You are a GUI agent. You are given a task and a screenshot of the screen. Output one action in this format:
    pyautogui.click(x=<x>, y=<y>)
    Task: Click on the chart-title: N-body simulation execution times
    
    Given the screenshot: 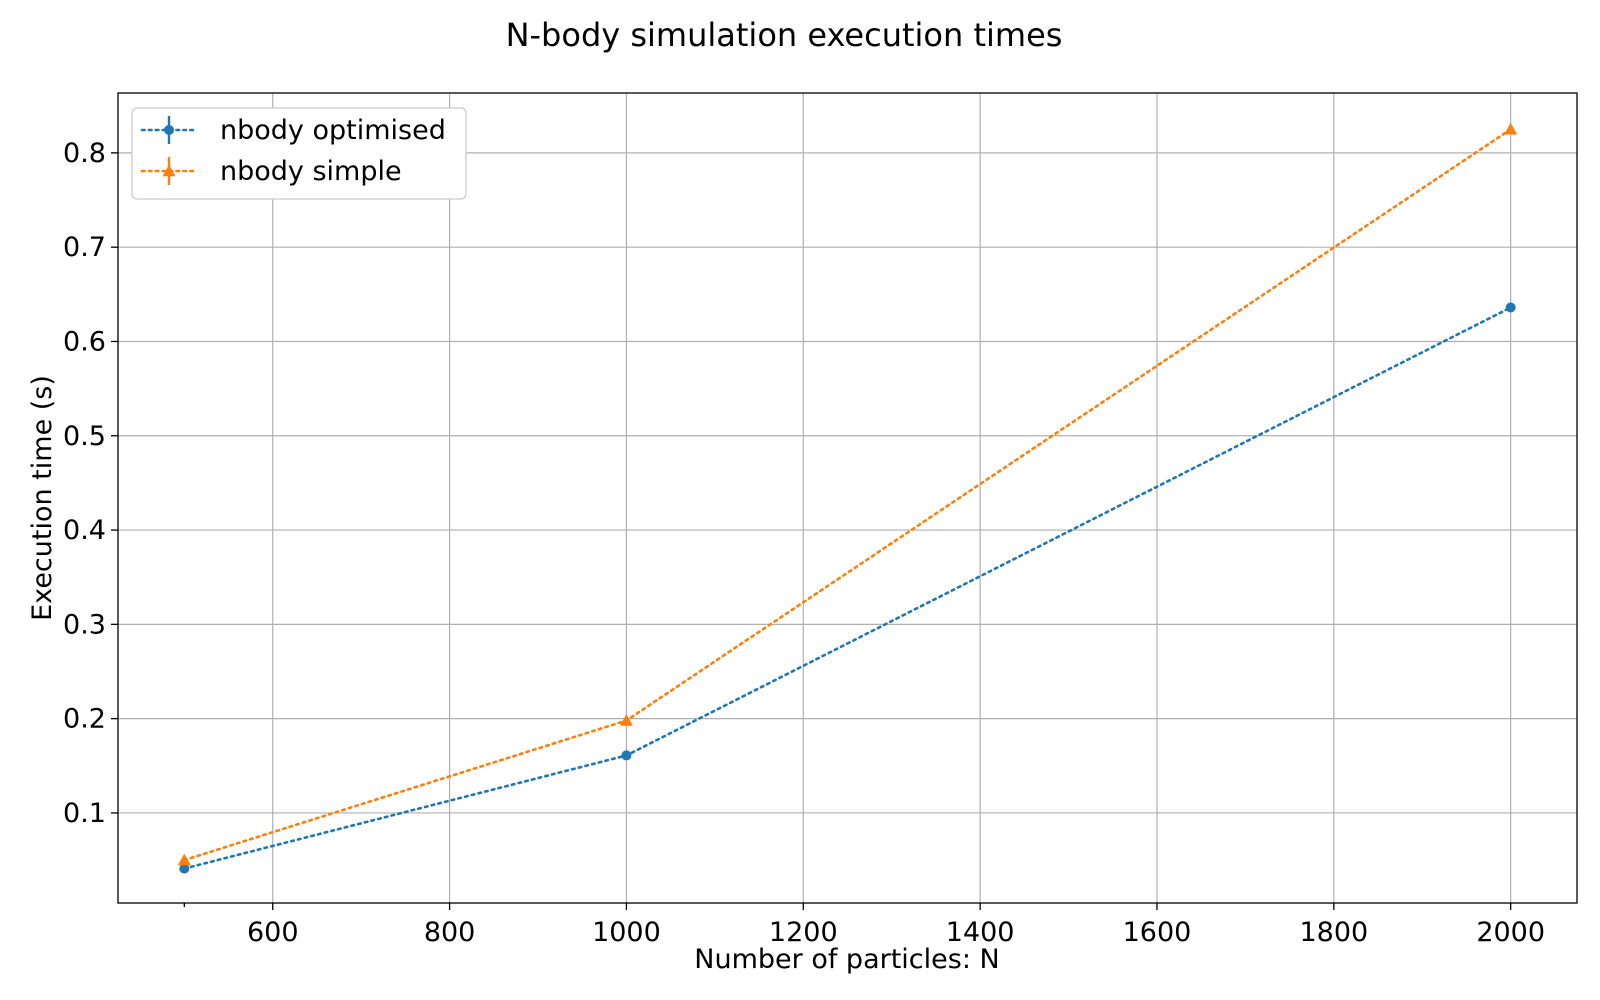 What is the action you would take?
    pyautogui.click(x=784, y=35)
    